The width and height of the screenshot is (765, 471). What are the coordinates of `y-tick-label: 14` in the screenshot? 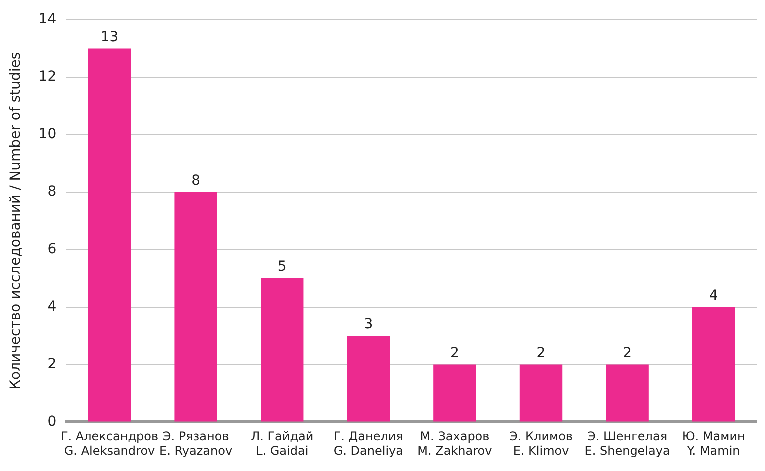 It's located at (47, 20).